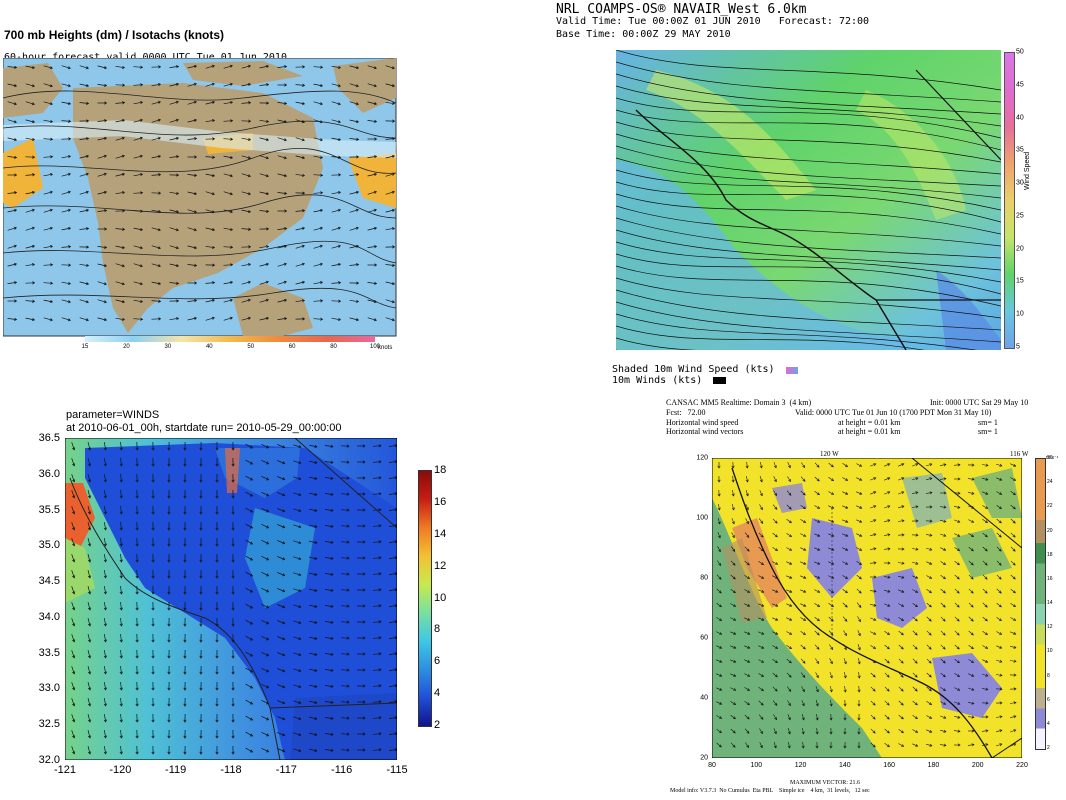  Describe the element at coordinates (200, 197) in the screenshot. I see `map-700mb` at that location.